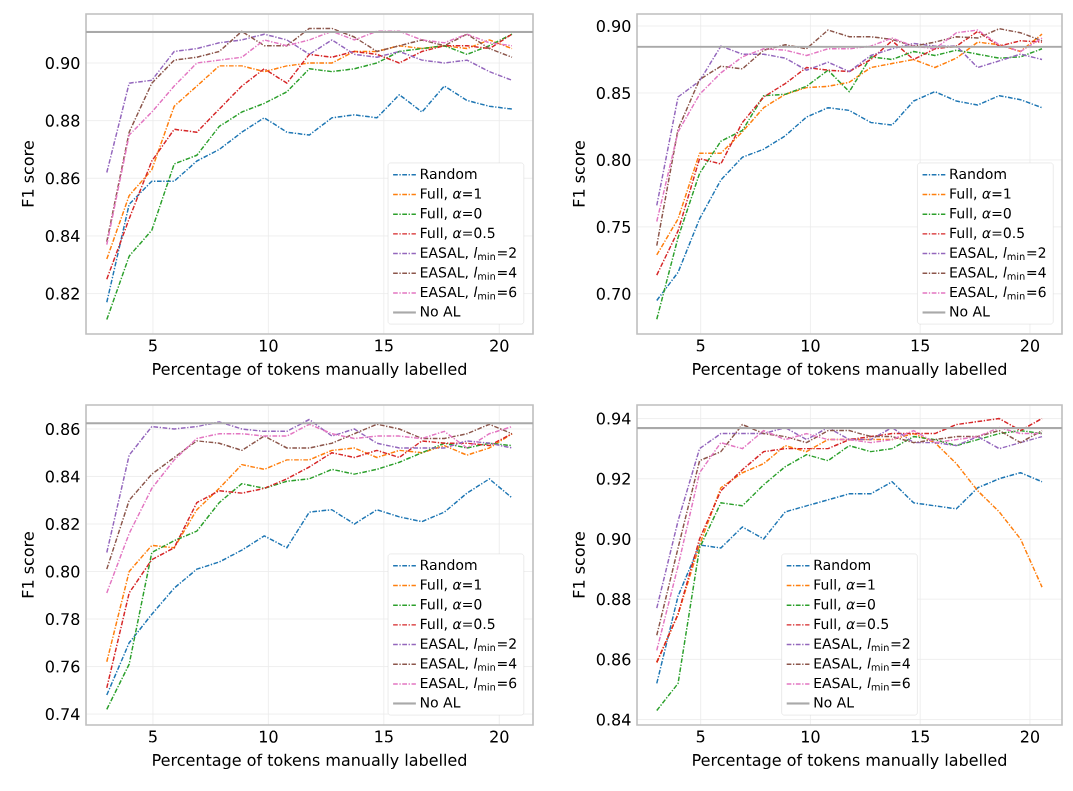 This screenshot has height=791, width=1073. What do you see at coordinates (613, 226) in the screenshot?
I see `y-tick-label: 0.75` at bounding box center [613, 226].